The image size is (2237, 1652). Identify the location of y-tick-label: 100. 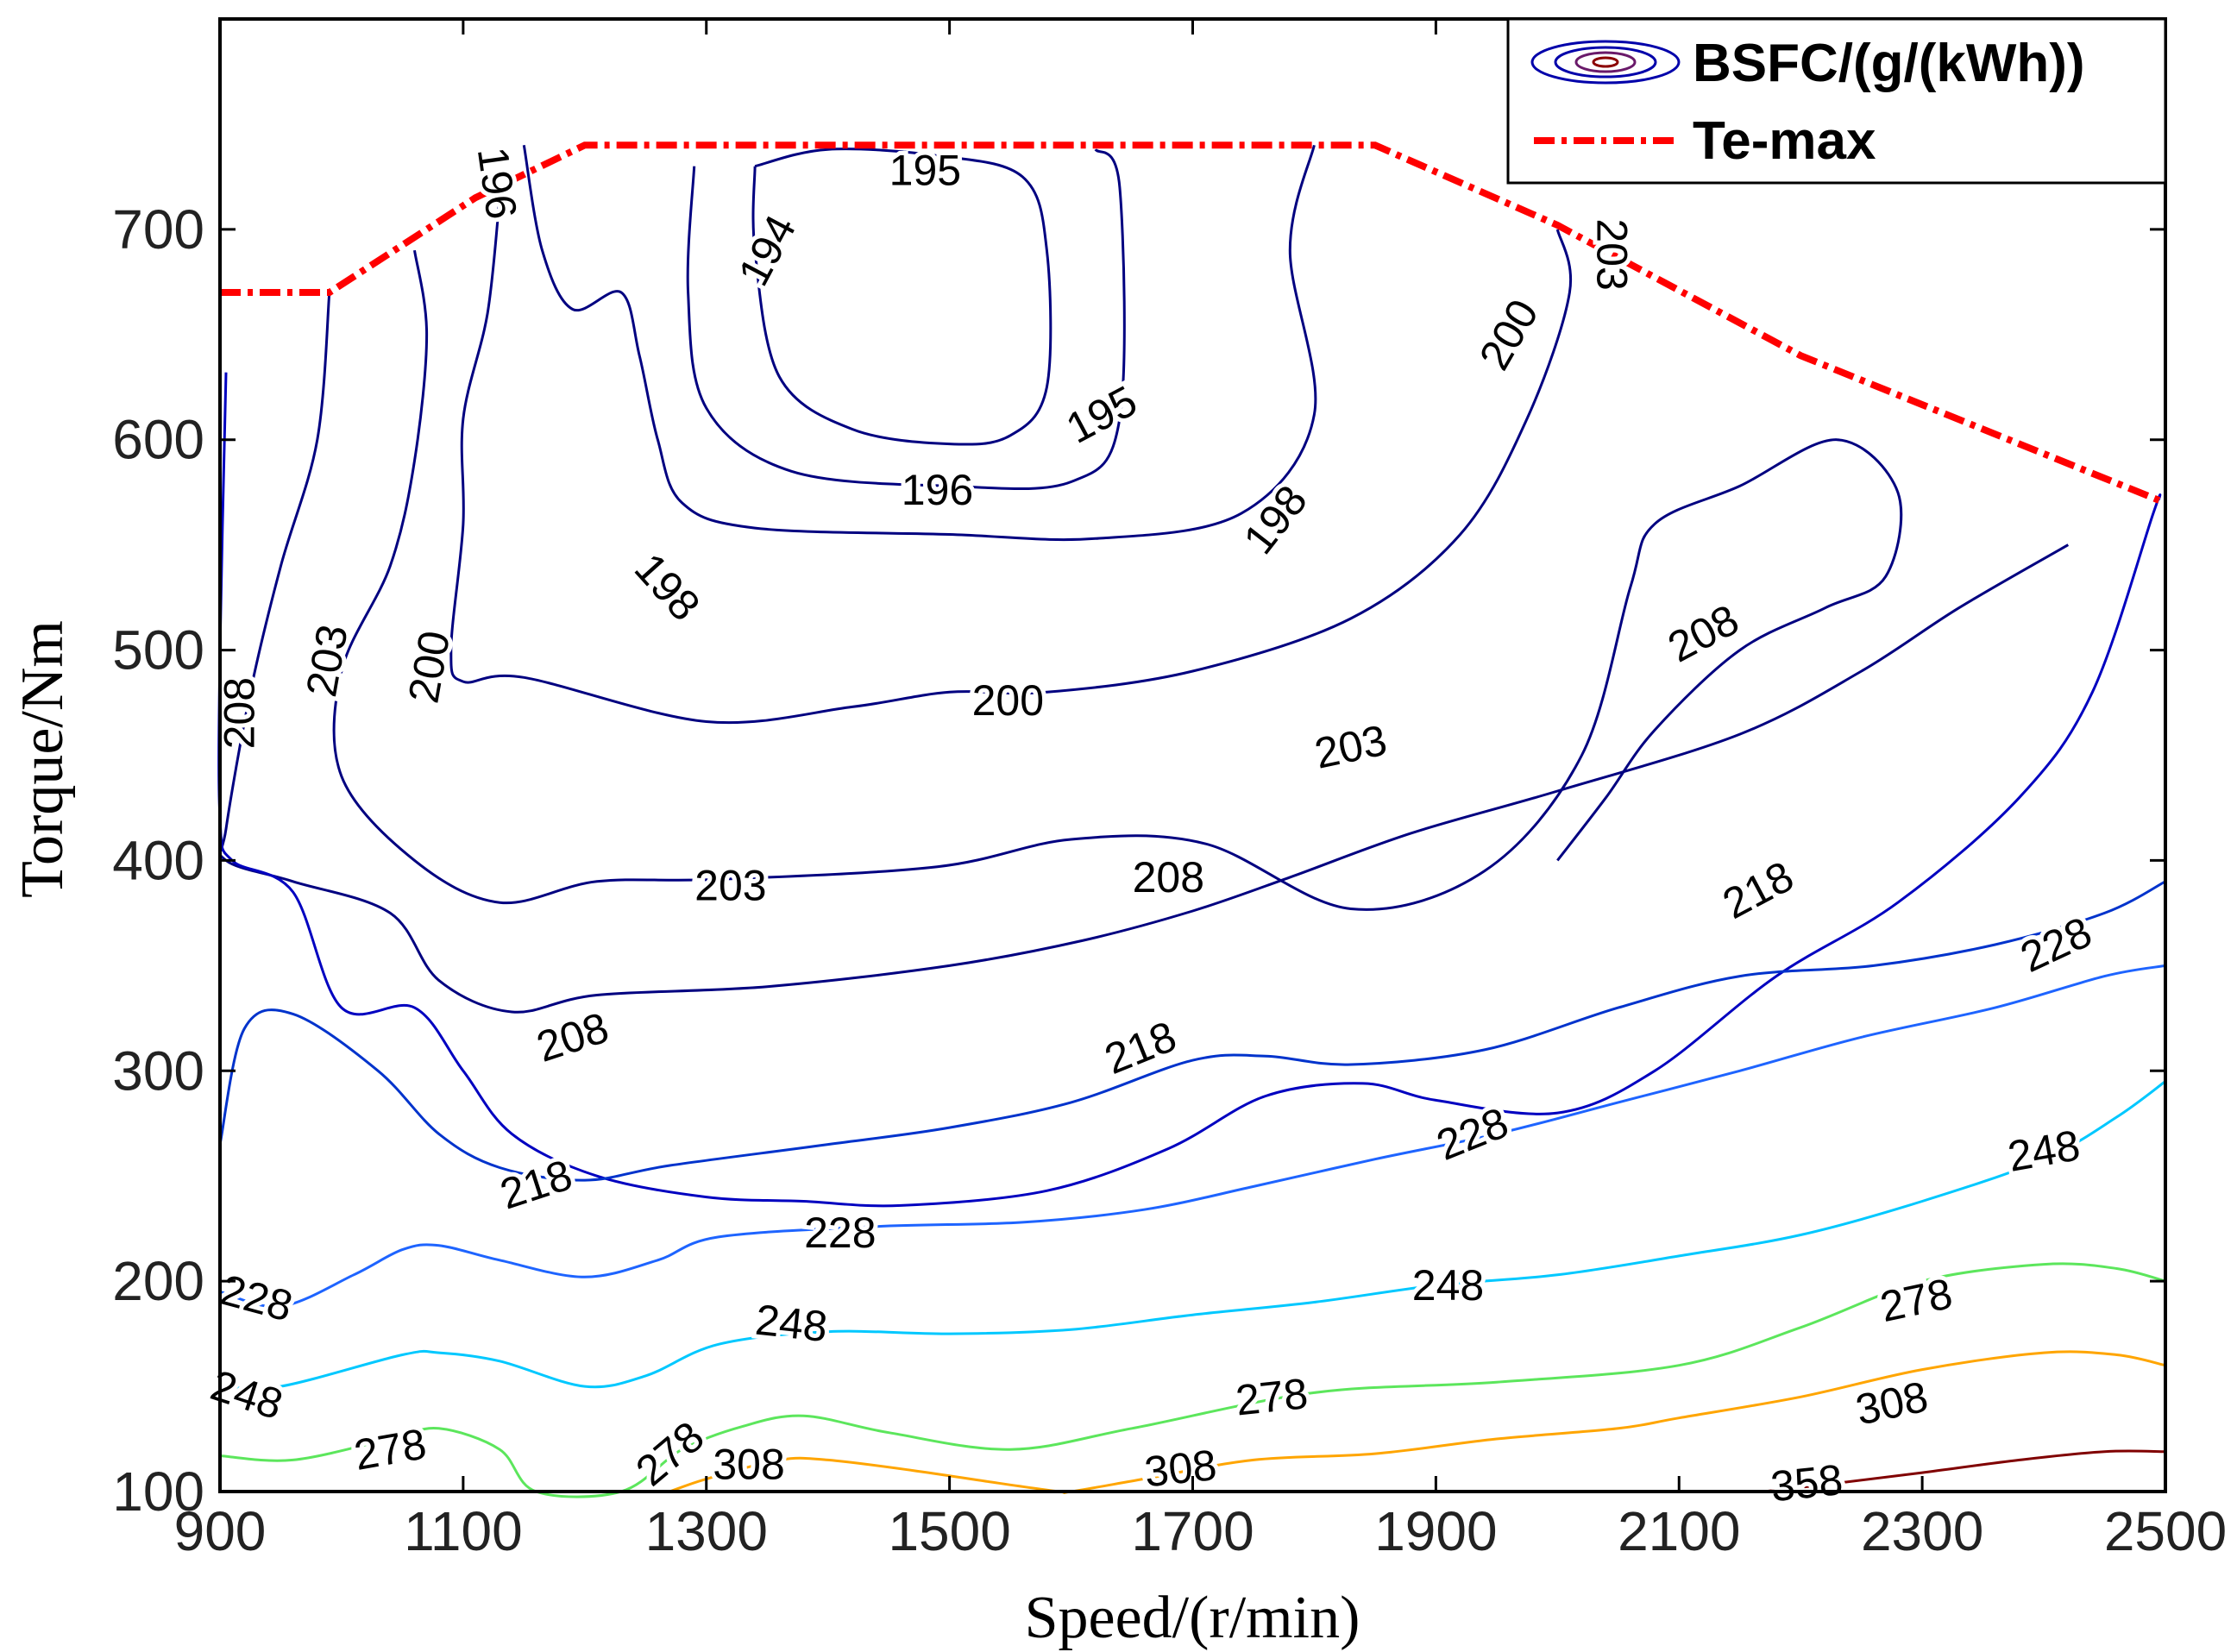
(158, 1492).